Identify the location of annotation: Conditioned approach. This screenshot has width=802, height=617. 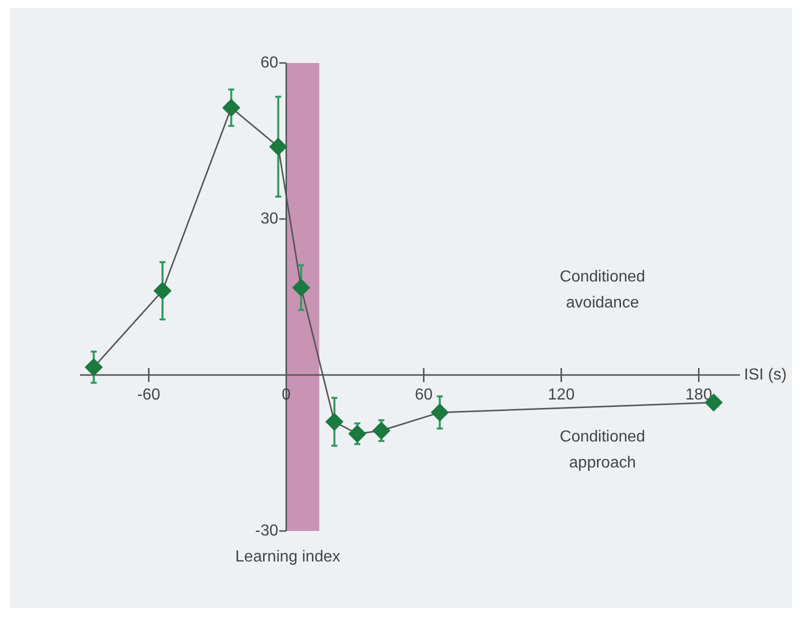
(603, 450).